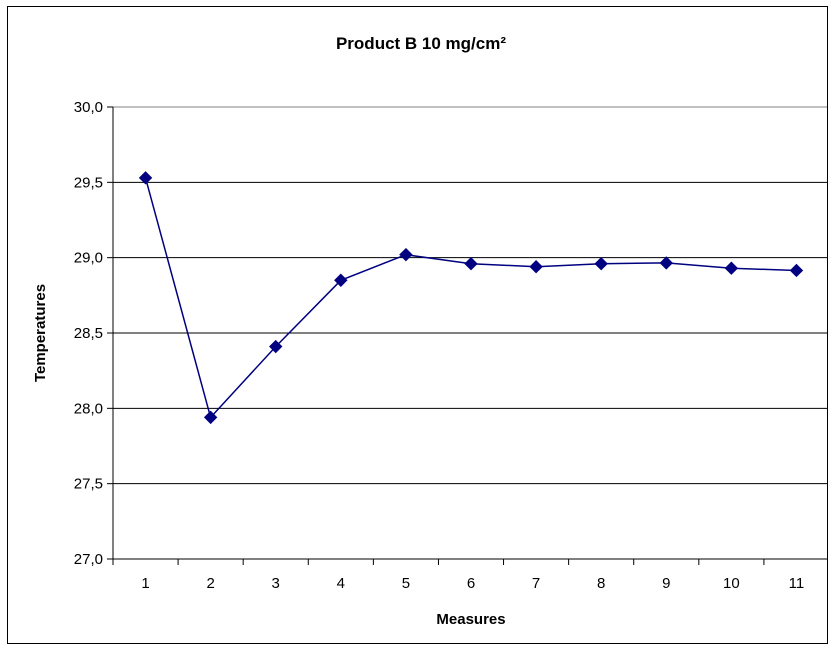  I want to click on x-tick-label: 4, so click(341, 583).